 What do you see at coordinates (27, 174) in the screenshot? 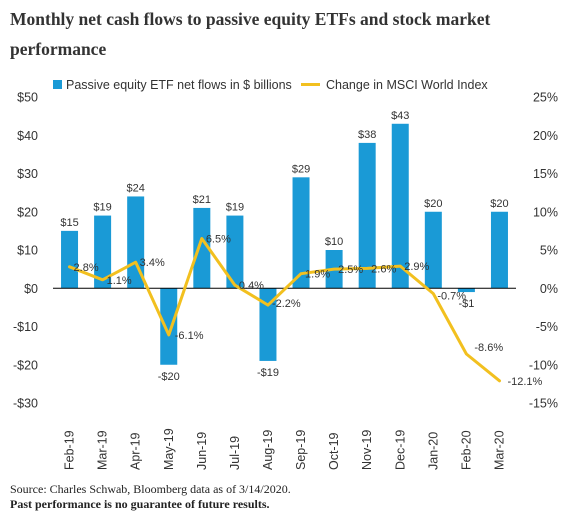
I see `y-left-tick-label: $30` at bounding box center [27, 174].